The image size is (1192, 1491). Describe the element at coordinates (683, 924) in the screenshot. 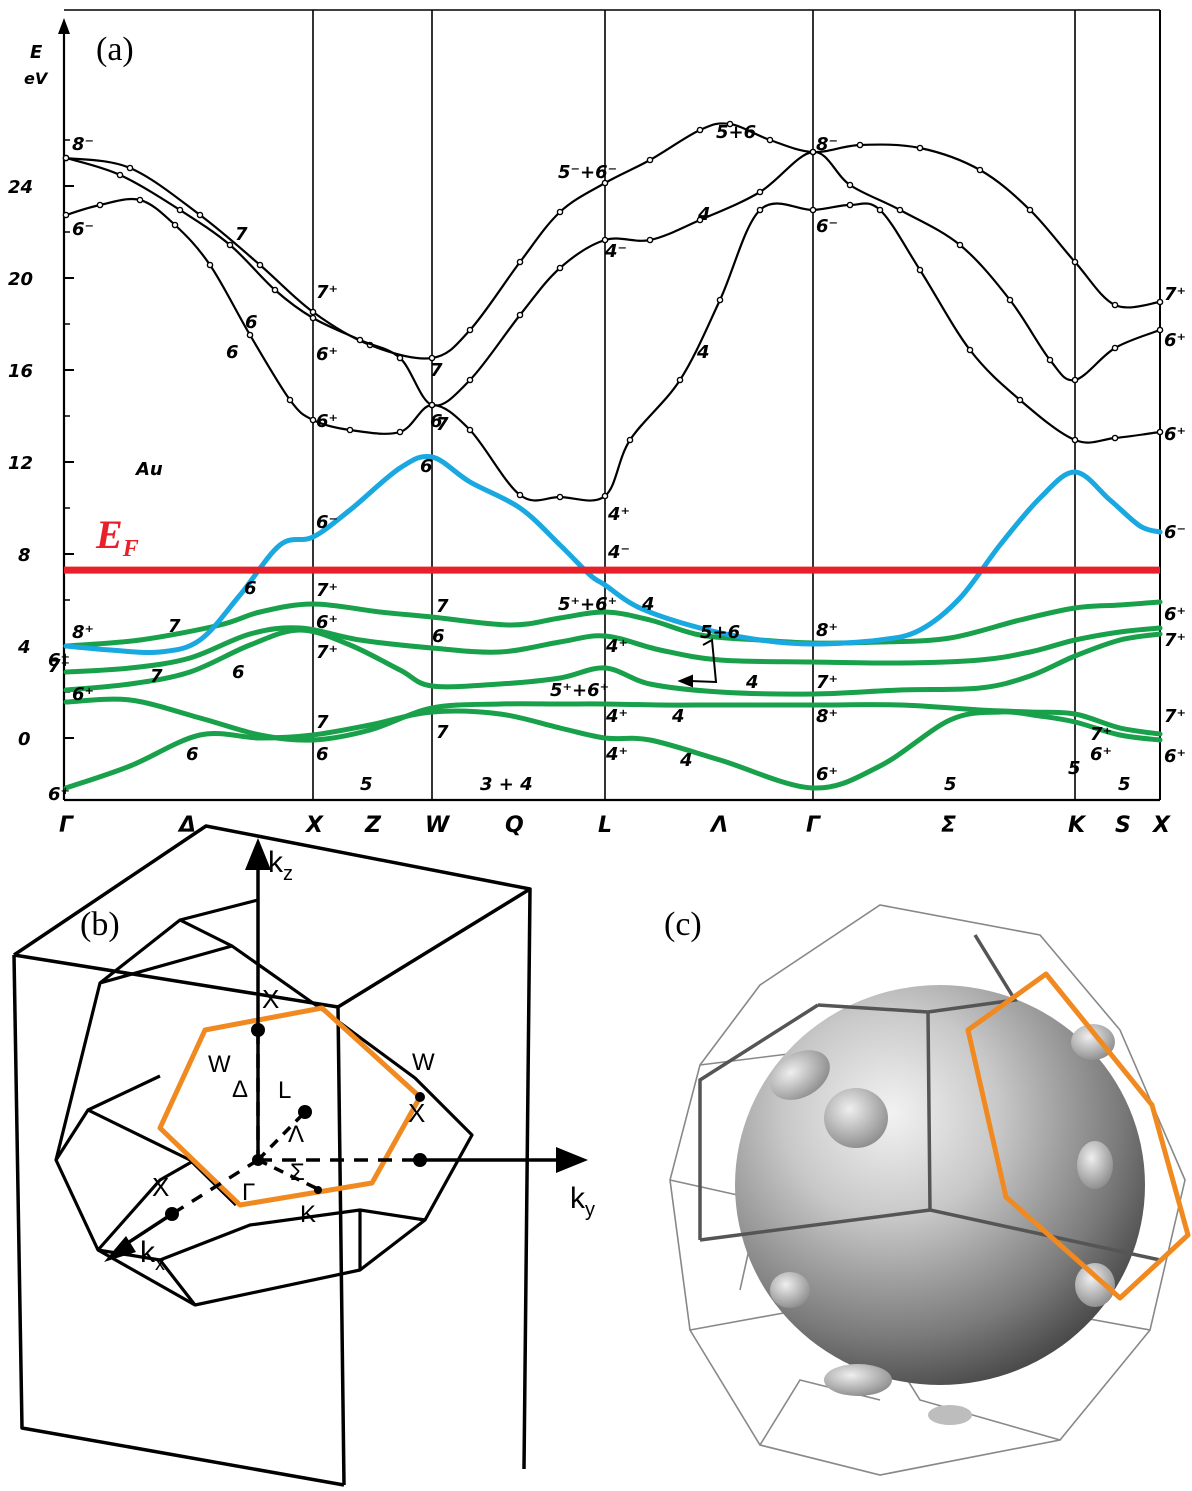

I see `panel-c-label: (c)` at that location.